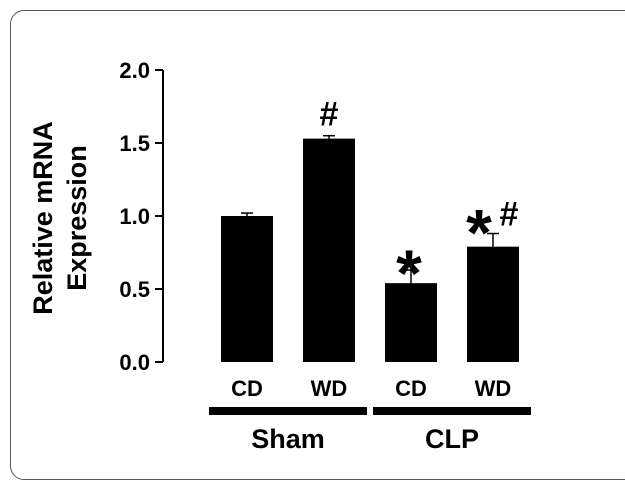 Image resolution: width=625 pixels, height=480 pixels. I want to click on y-axis-label: Relative mRNA Expression, so click(60, 218).